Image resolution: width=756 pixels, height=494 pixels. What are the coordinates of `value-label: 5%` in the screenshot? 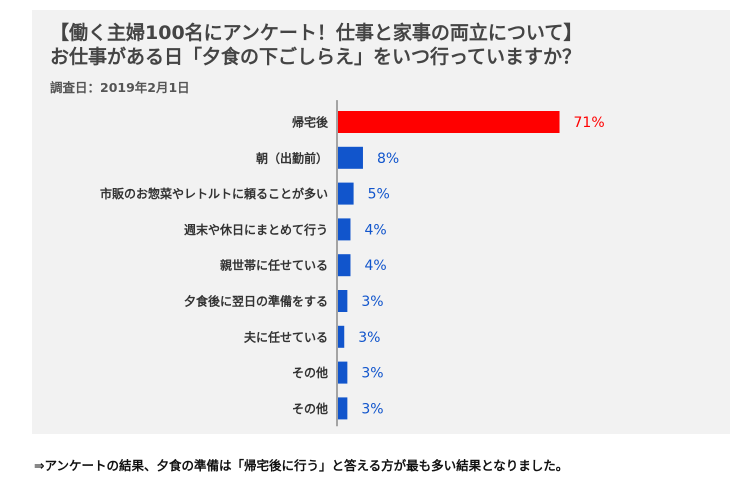 It's located at (379, 195).